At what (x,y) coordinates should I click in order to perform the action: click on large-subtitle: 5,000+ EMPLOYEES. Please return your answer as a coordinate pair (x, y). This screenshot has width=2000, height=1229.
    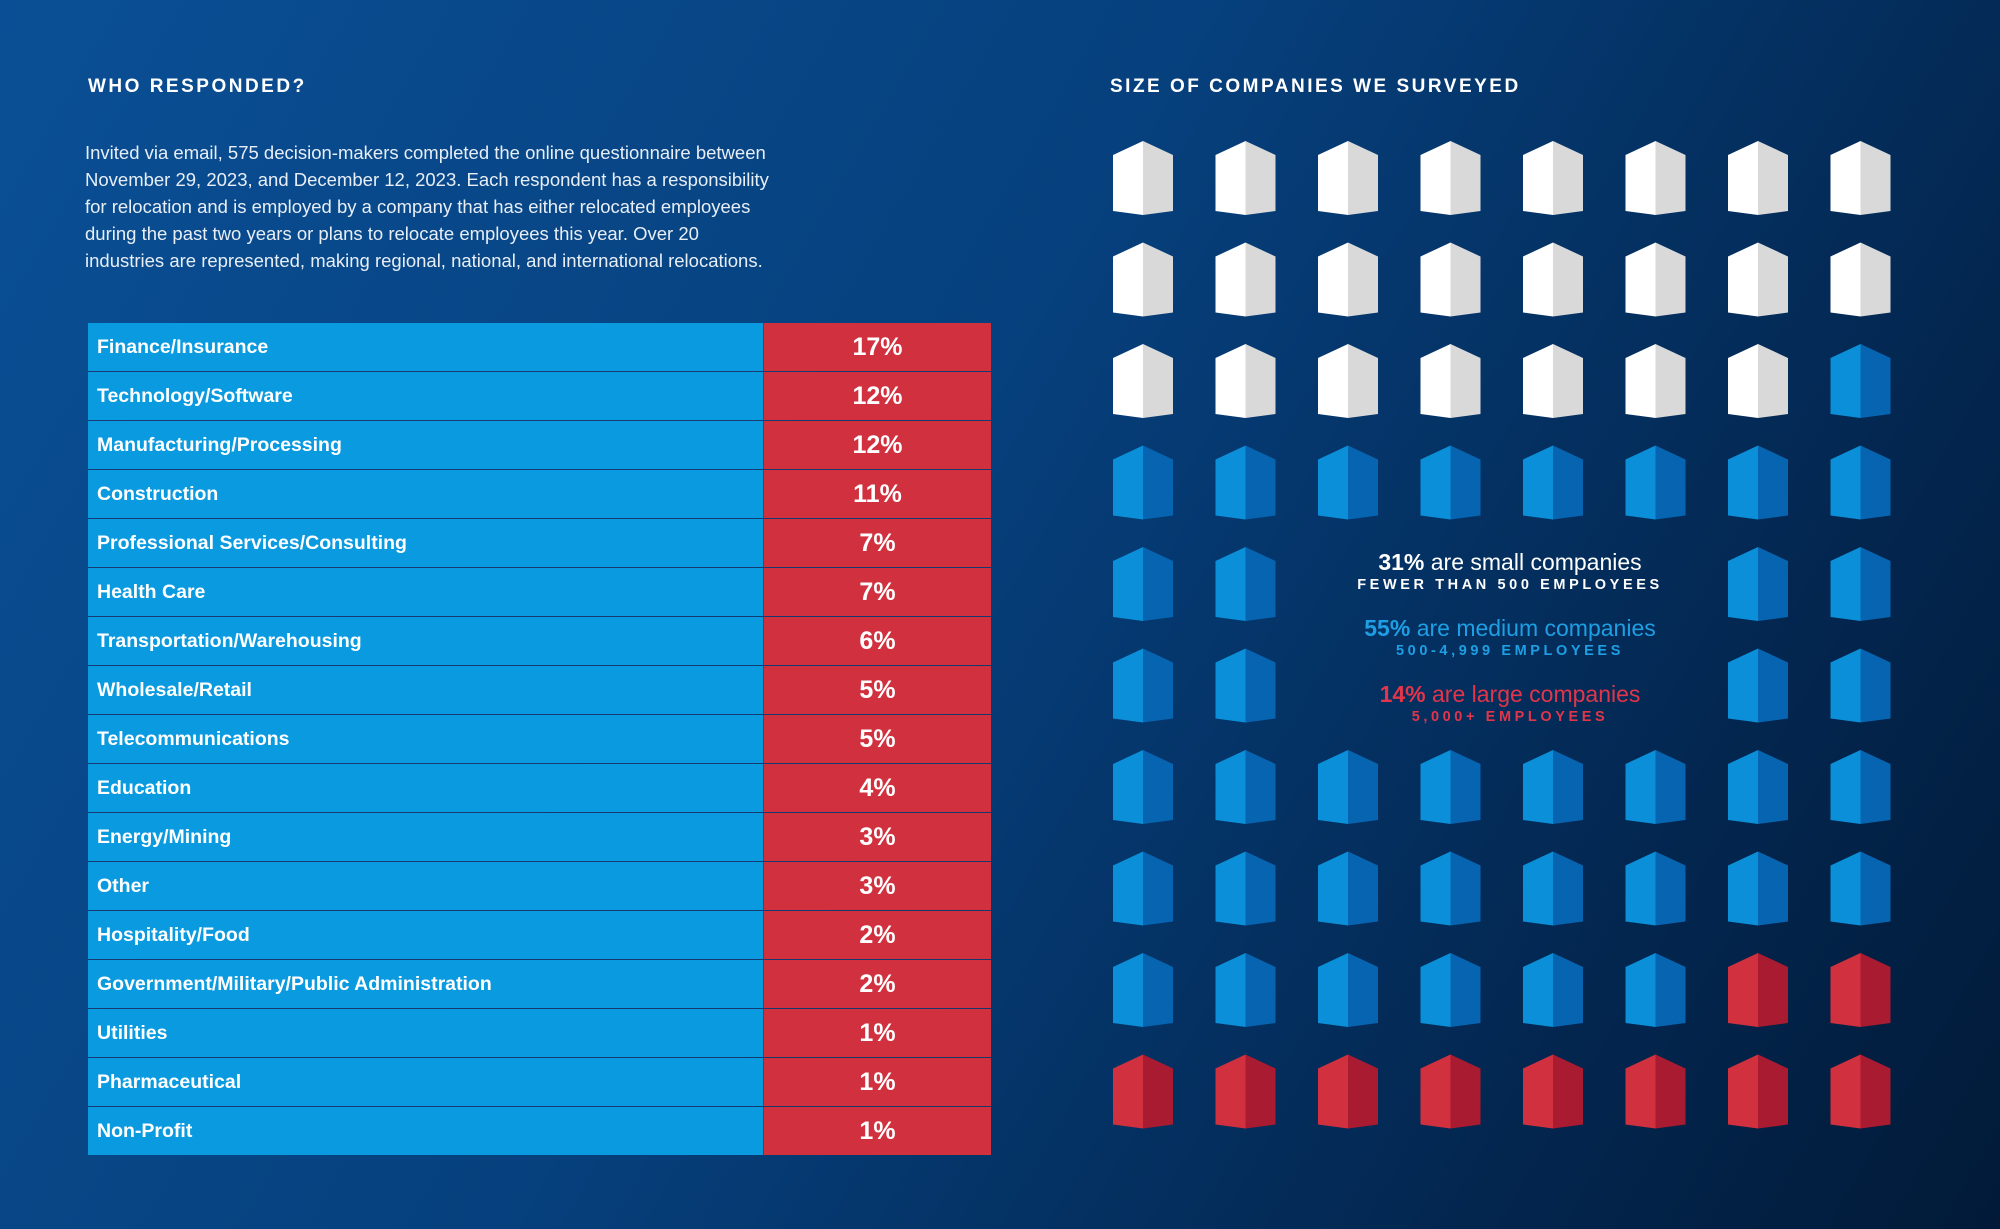
    Looking at the image, I should click on (1510, 717).